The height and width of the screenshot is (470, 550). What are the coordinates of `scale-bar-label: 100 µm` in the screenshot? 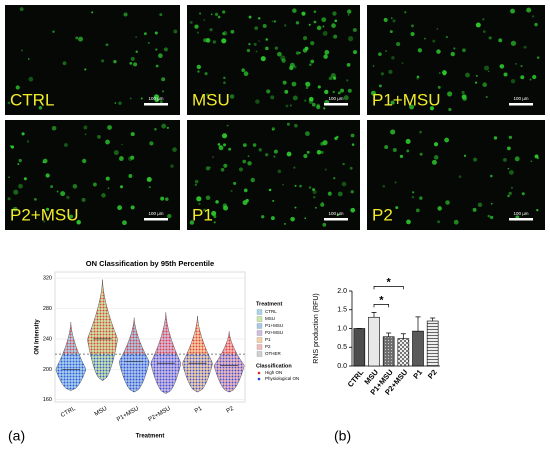 It's located at (335, 213).